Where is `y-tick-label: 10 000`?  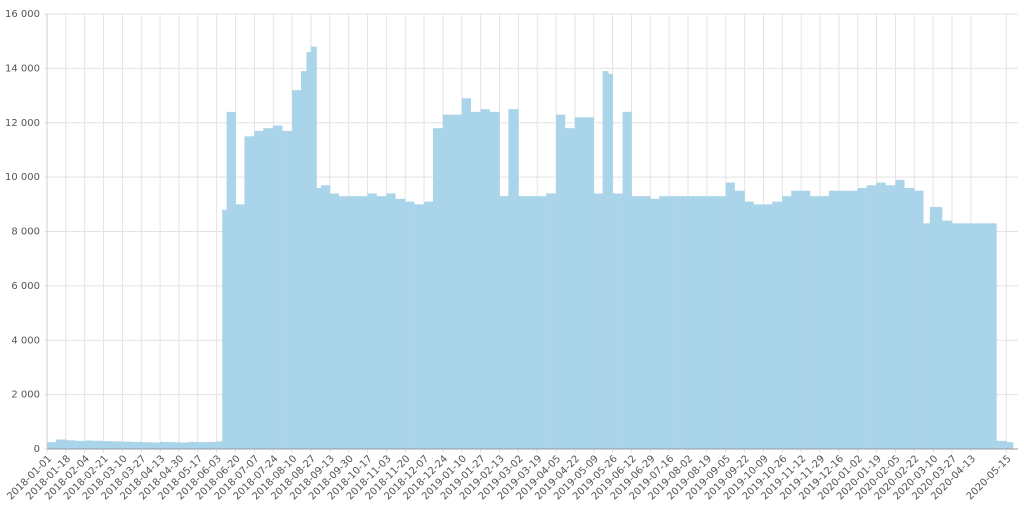 y-tick-label: 10 000 is located at coordinates (22, 177).